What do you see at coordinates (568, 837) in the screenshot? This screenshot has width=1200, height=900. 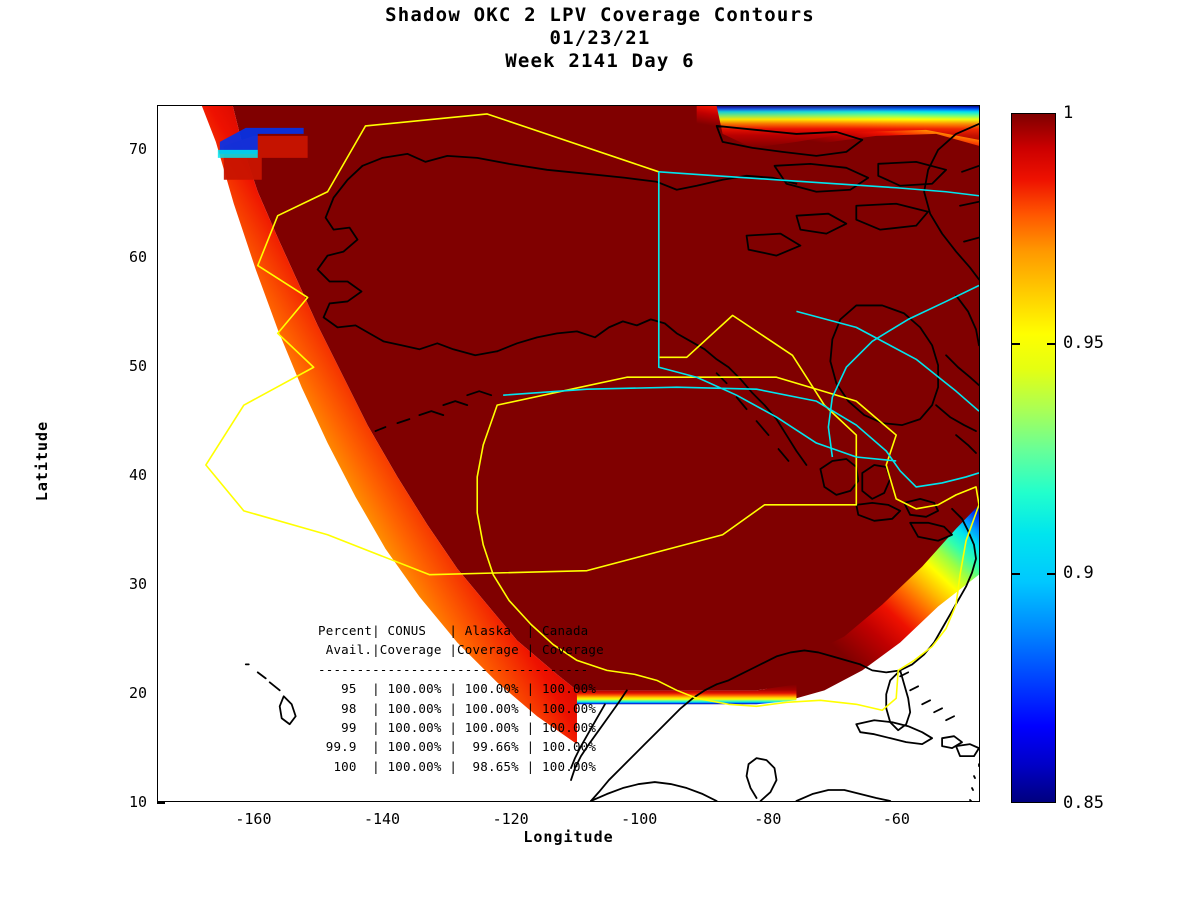 I see `x-axis-label: Longitude` at bounding box center [568, 837].